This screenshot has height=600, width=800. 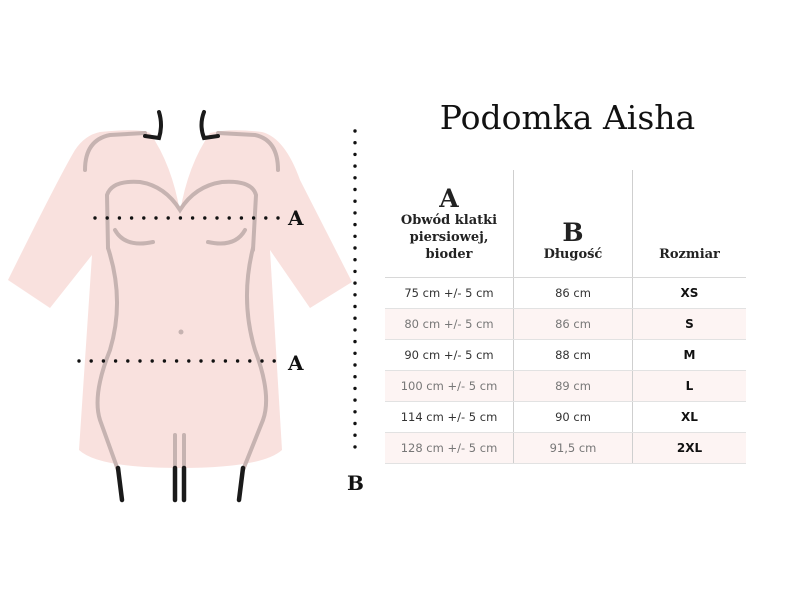 What do you see at coordinates (449, 448) in the screenshot?
I see `cell-circumference: 128 cm +/- 5 cm` at bounding box center [449, 448].